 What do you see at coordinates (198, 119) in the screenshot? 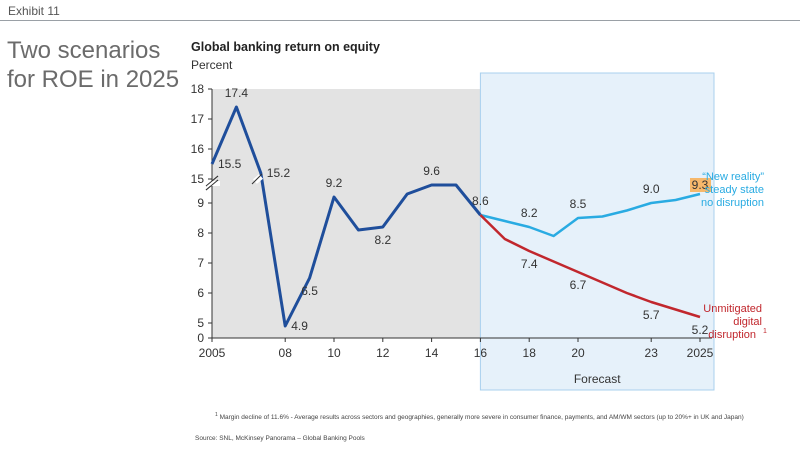
I see `y-tick-label: 17` at bounding box center [198, 119].